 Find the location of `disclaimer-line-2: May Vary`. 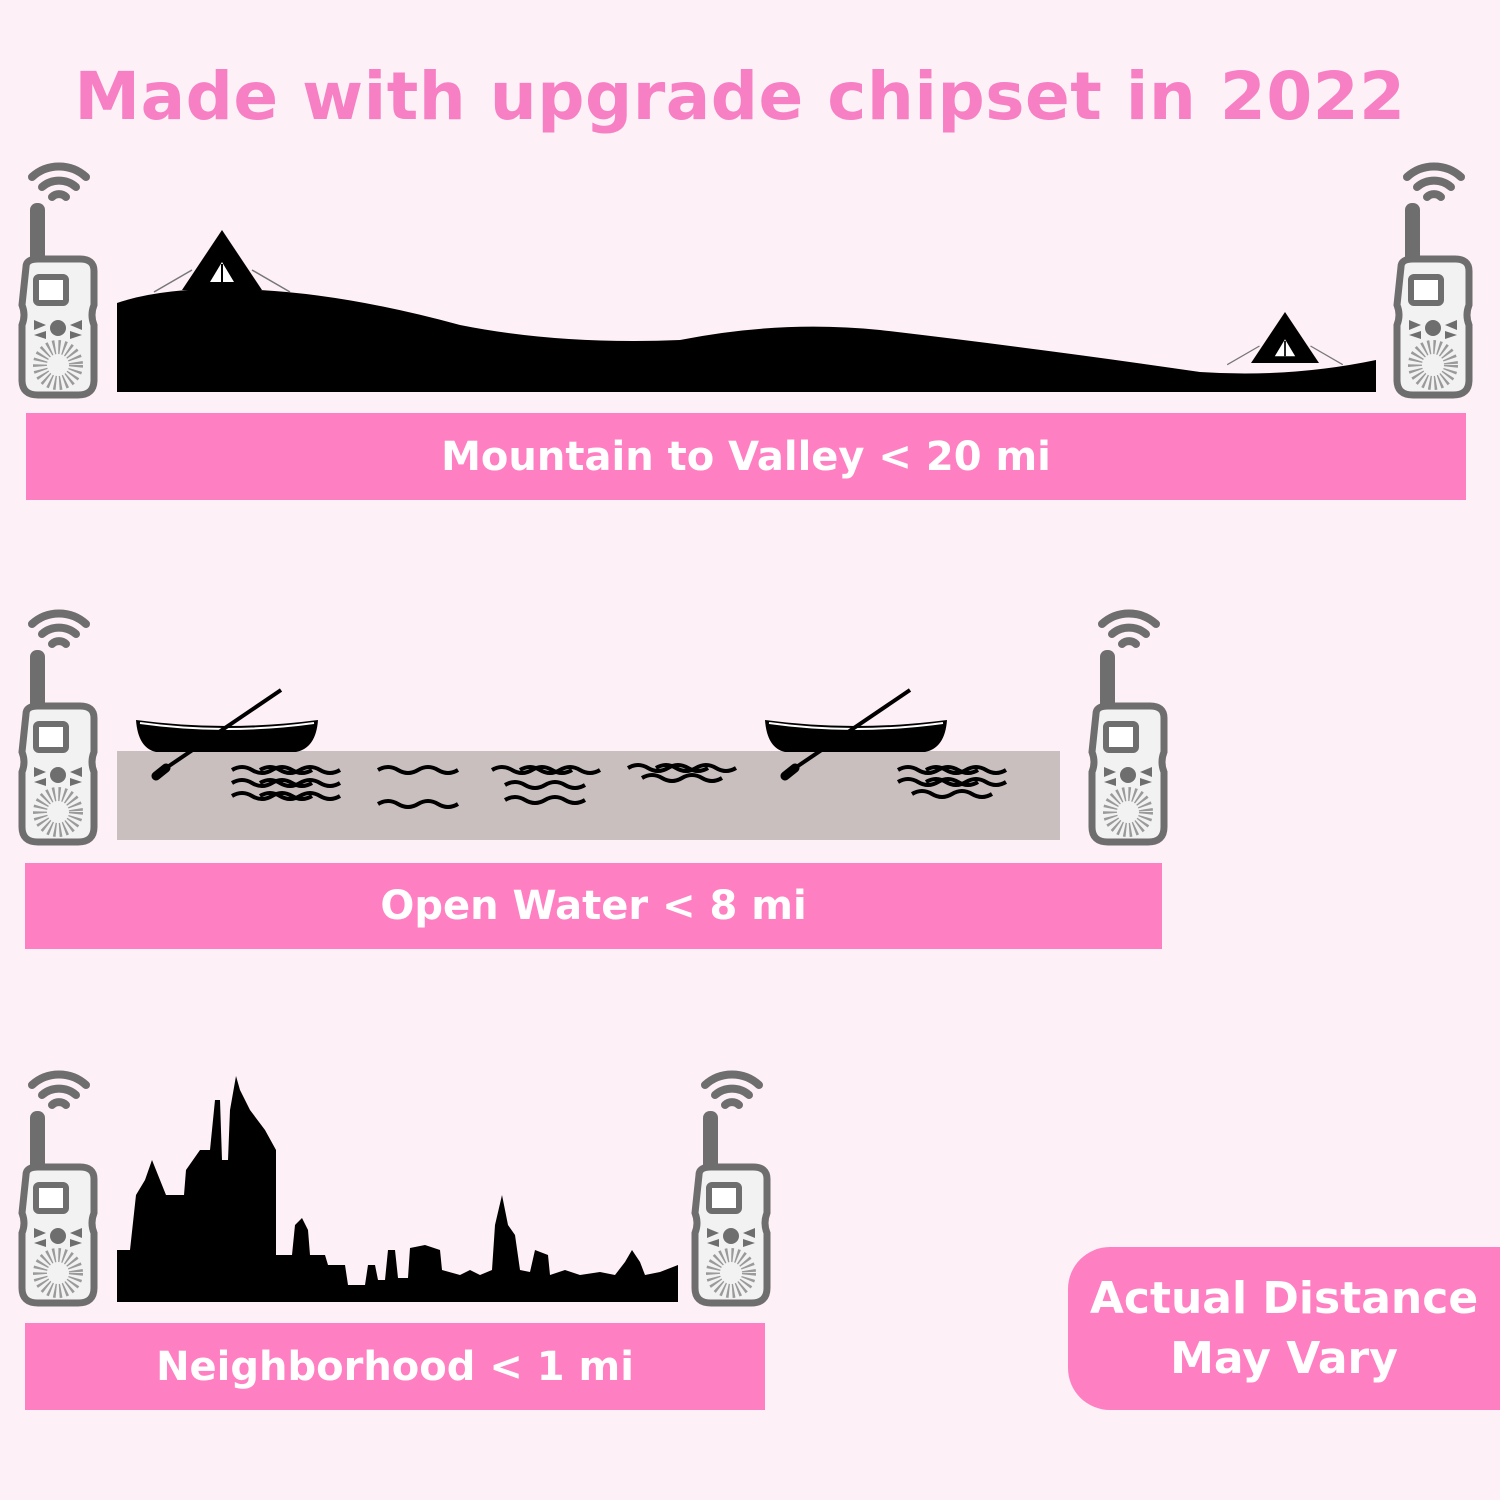

disclaimer-line-2: May Vary is located at coordinates (1284, 1358).